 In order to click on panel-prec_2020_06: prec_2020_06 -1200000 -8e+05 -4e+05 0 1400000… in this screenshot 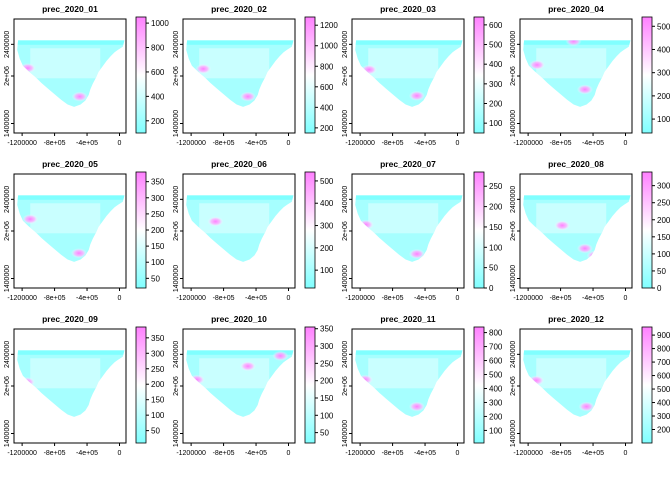, I will do `click(253, 230)`.